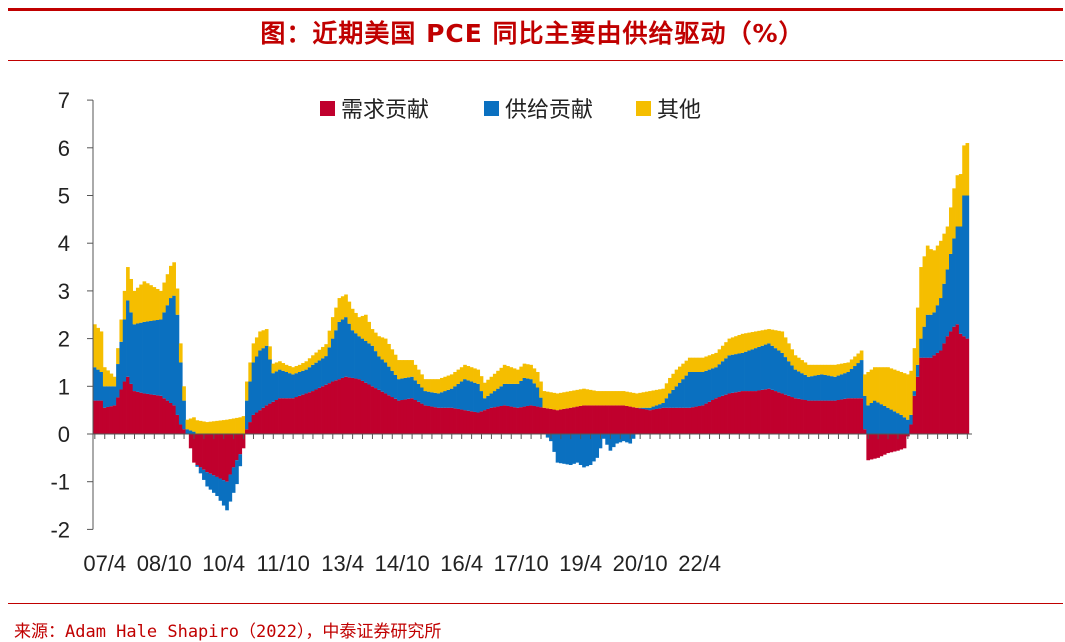 The width and height of the screenshot is (1065, 642). What do you see at coordinates (223, 563) in the screenshot?
I see `x-tick-label: 10/4` at bounding box center [223, 563].